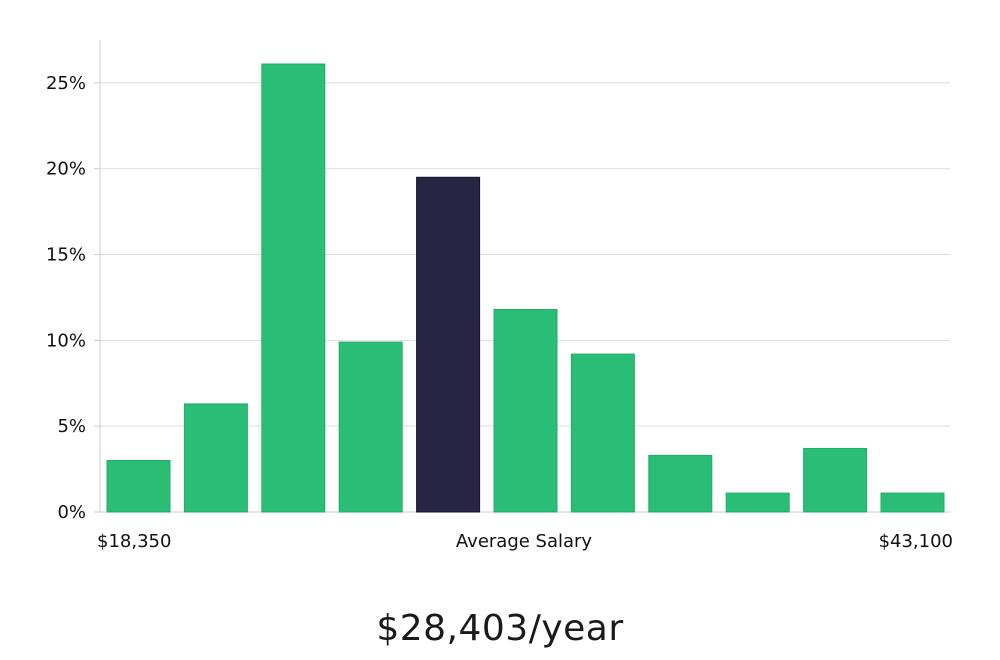 The width and height of the screenshot is (1000, 660). I want to click on bar-highlight-average, so click(448, 344).